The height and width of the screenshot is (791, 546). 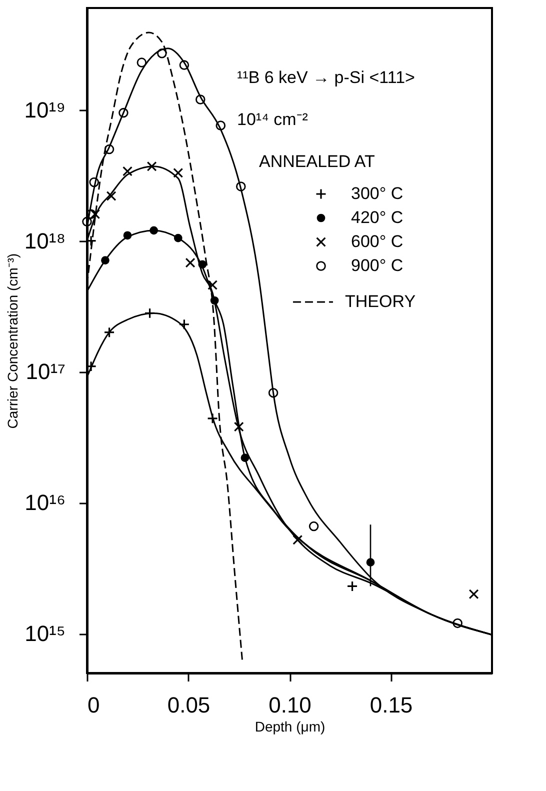 I want to click on annotation: 10¹⁴ cm⁻², so click(x=272, y=119).